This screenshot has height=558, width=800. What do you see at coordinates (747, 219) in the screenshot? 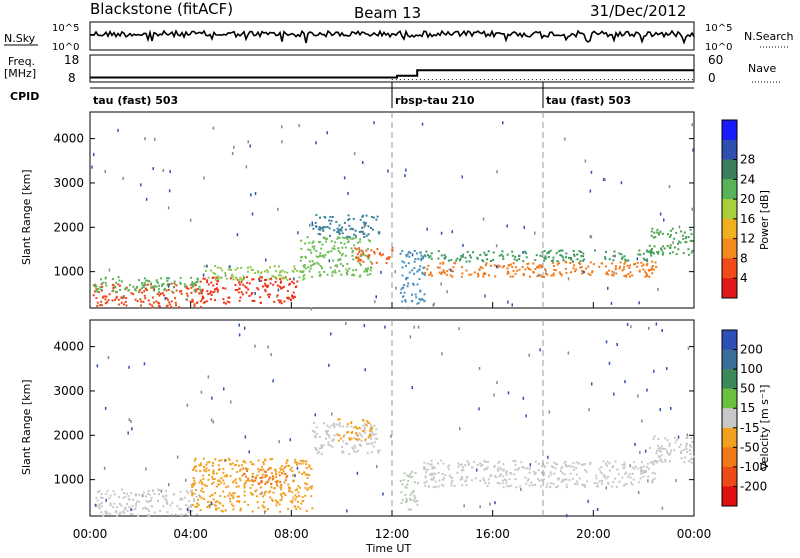
I see `power-colorbar-label: 16` at bounding box center [747, 219].